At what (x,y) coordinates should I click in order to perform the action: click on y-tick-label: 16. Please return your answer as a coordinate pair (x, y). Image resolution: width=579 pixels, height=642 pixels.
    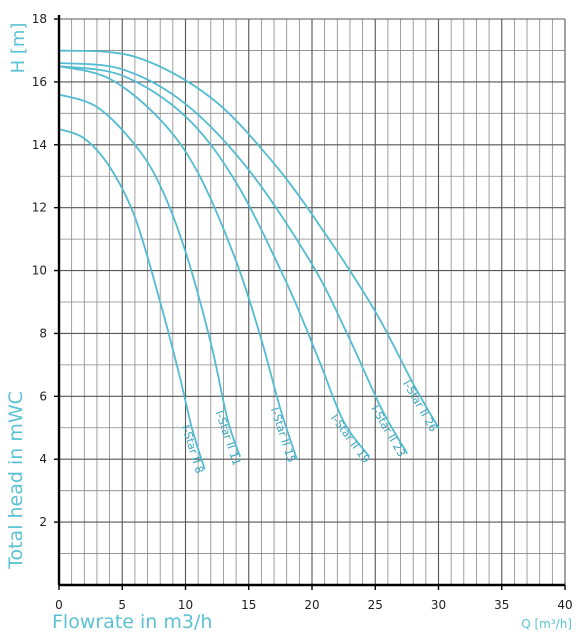
    Looking at the image, I should click on (39, 82).